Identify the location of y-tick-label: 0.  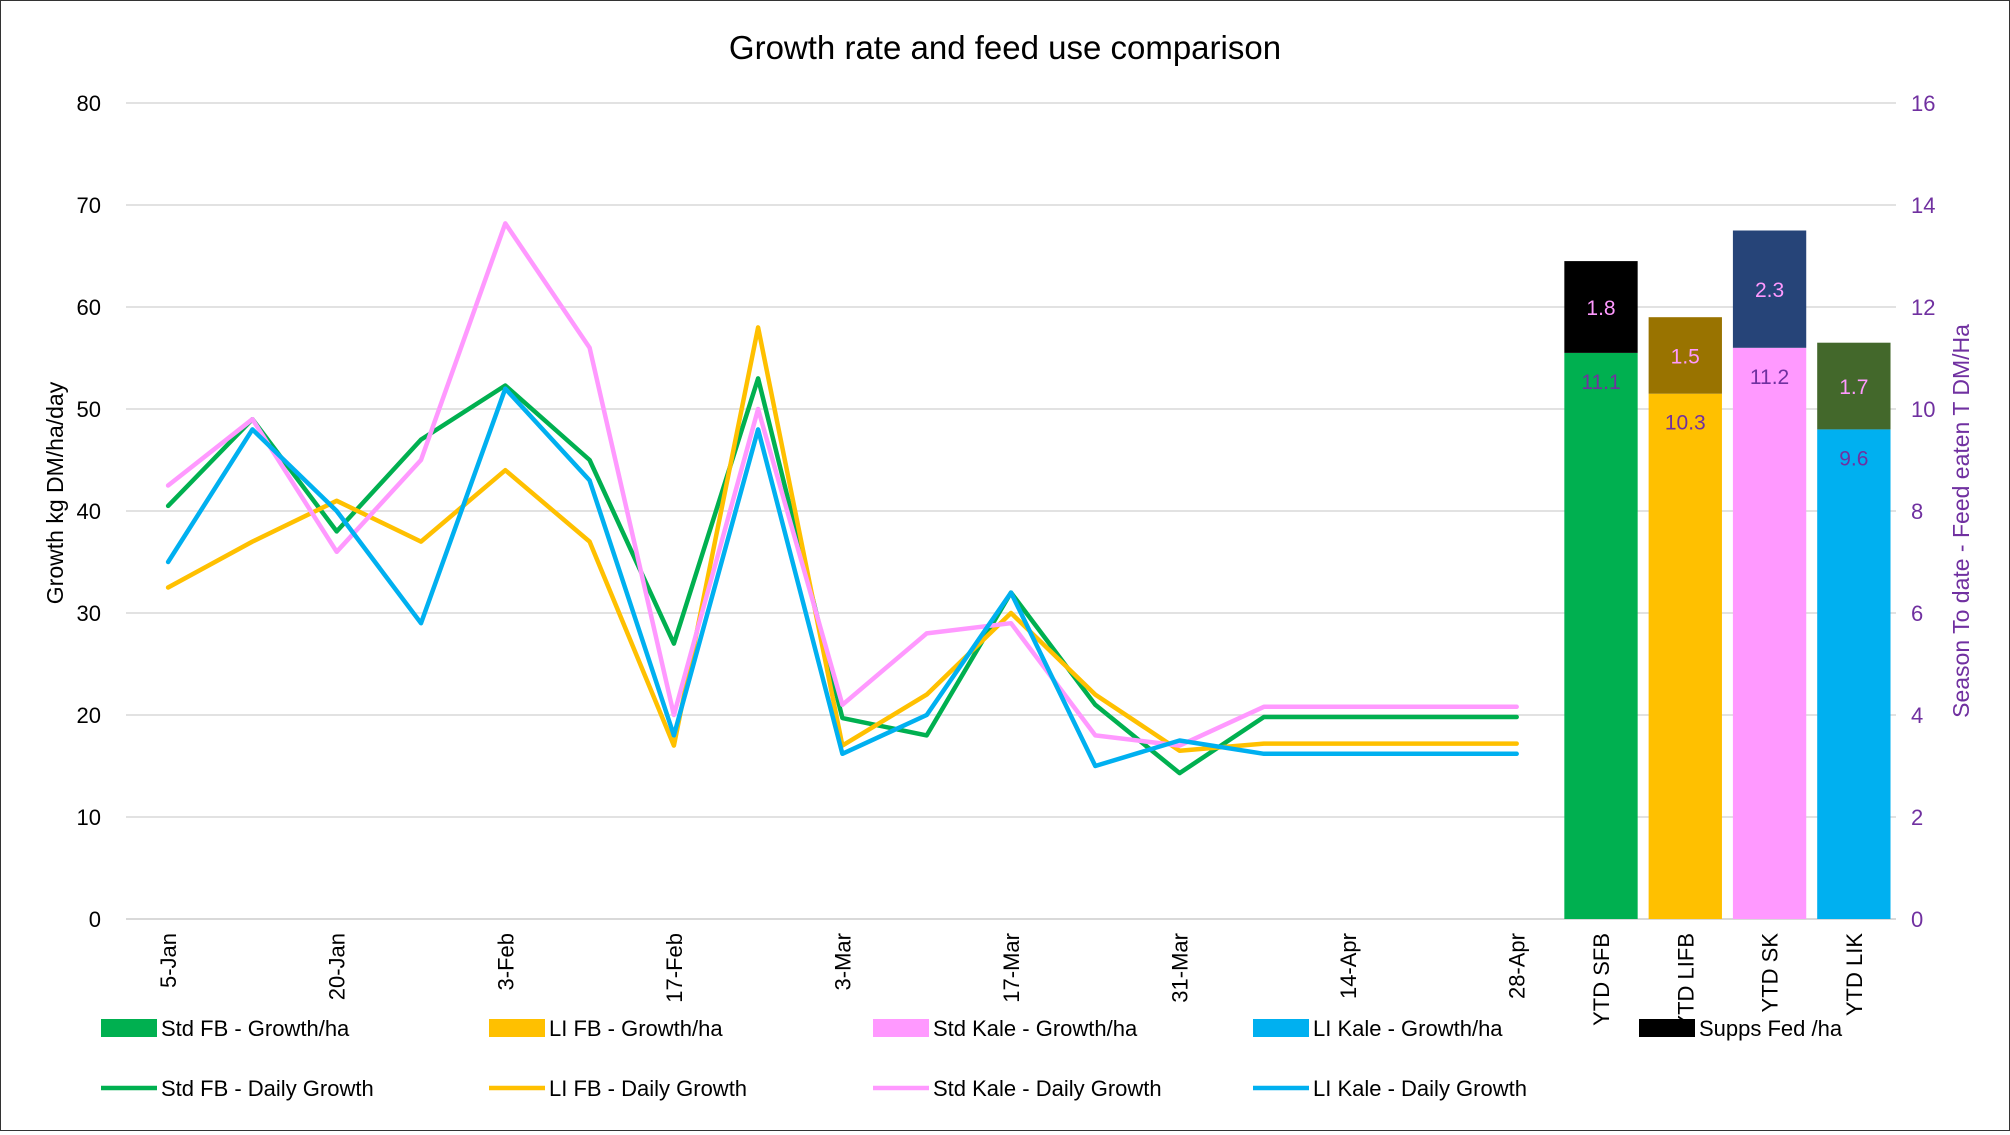
(95, 919).